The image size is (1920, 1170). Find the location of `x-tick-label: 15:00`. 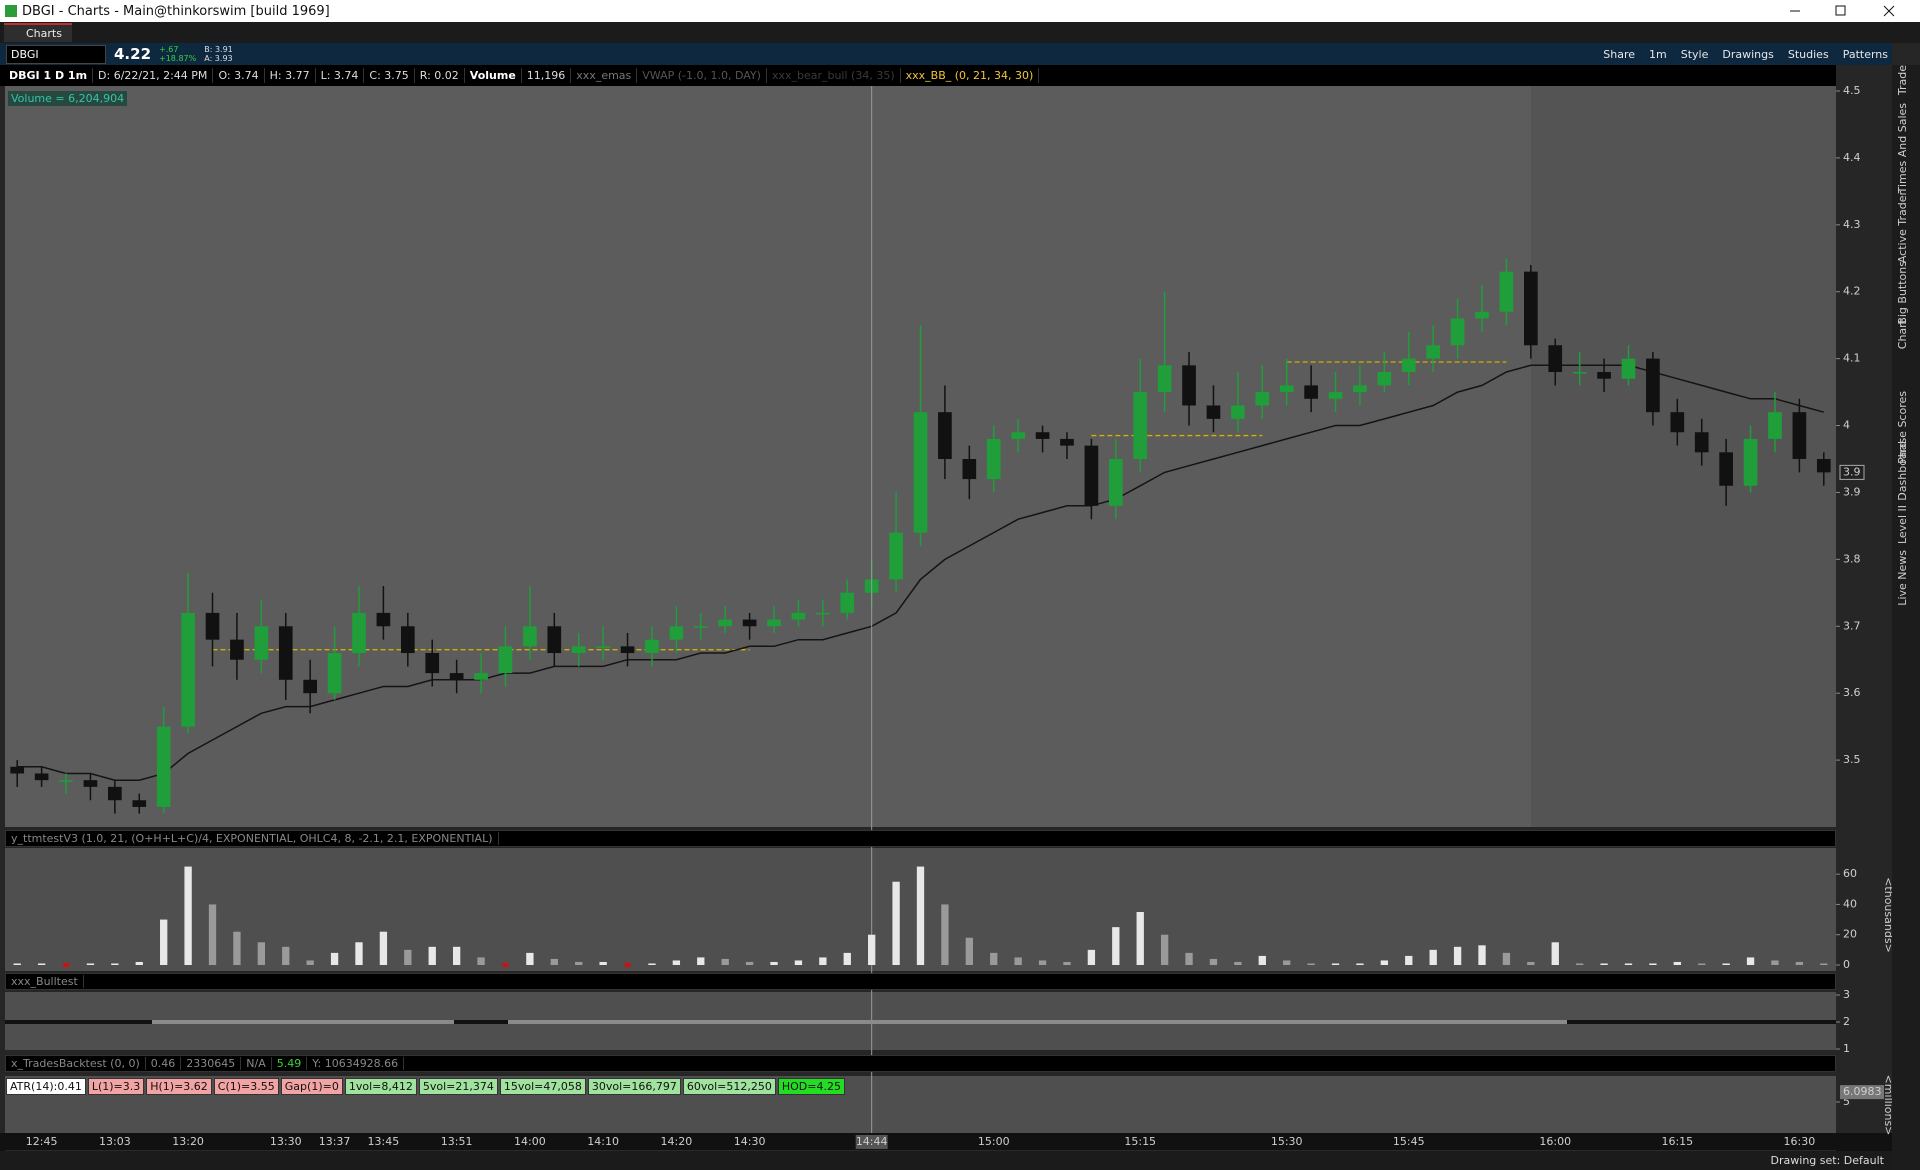

x-tick-label: 15:00 is located at coordinates (994, 1141).